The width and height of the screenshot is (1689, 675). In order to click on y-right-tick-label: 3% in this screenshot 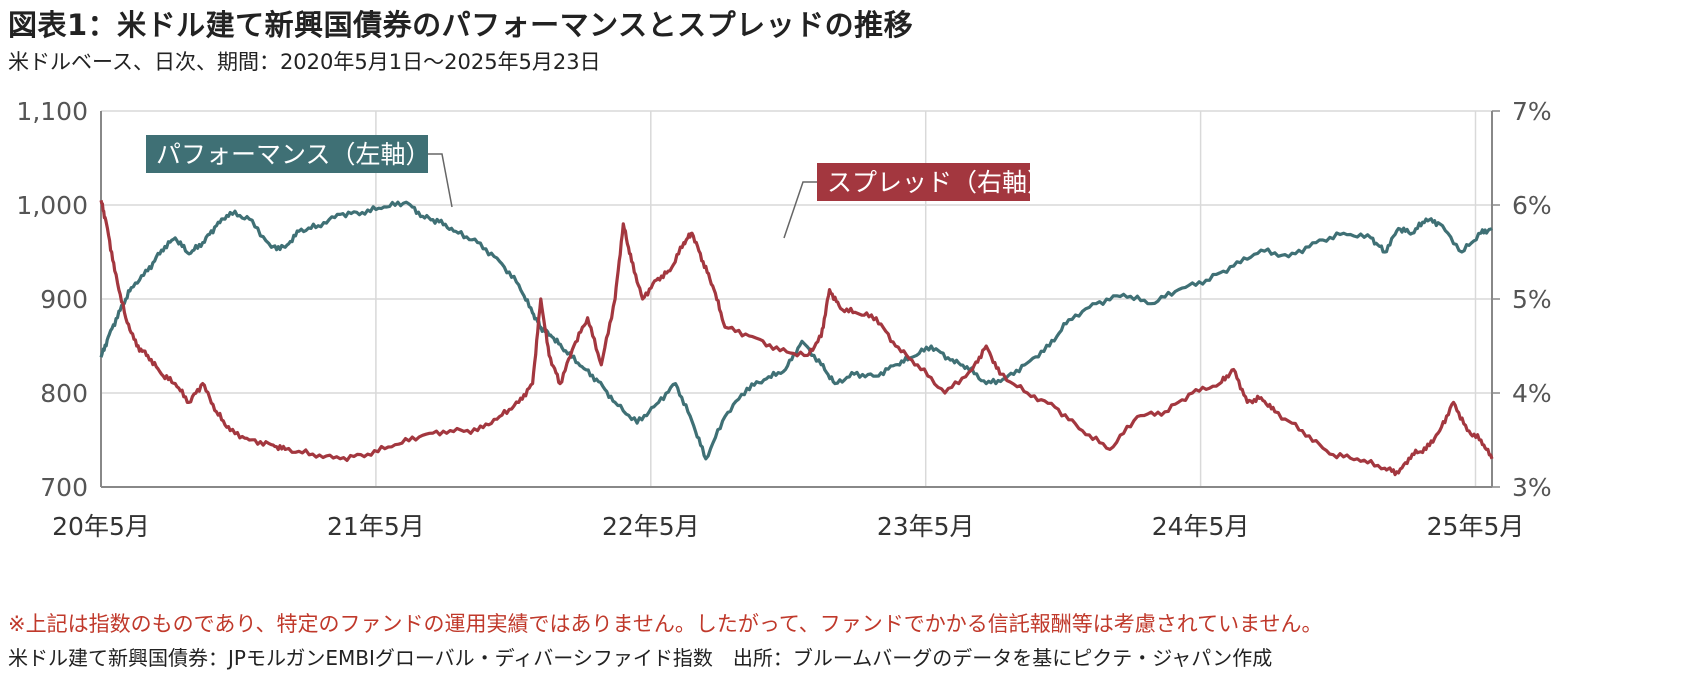, I will do `click(1532, 487)`.